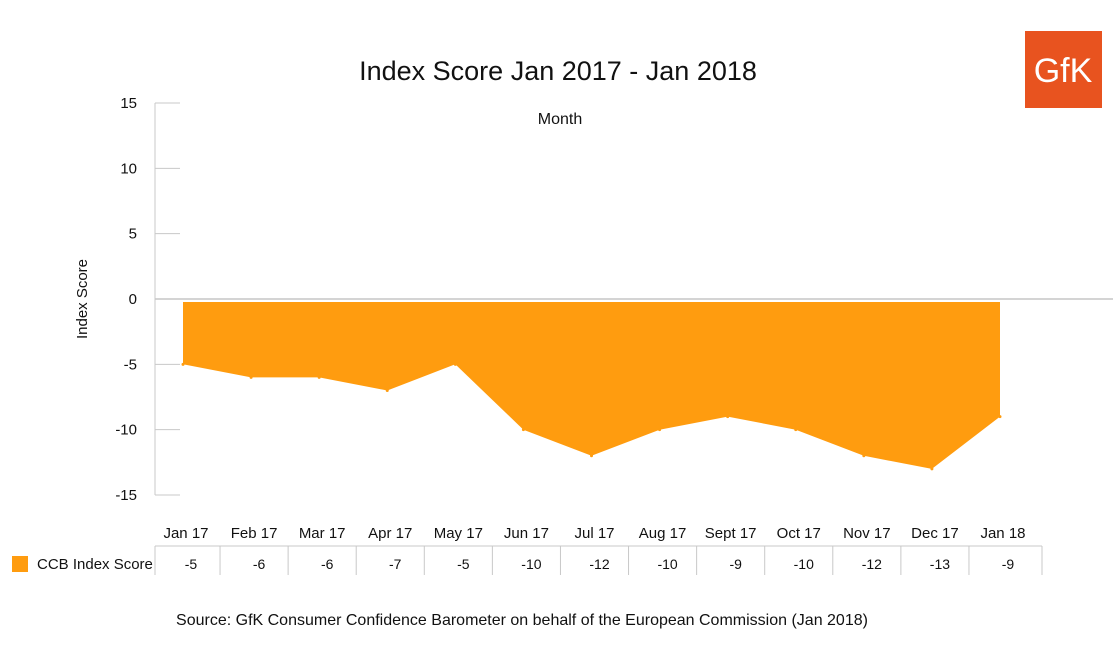  What do you see at coordinates (663, 533) in the screenshot?
I see `x-tick-label: Aug 17` at bounding box center [663, 533].